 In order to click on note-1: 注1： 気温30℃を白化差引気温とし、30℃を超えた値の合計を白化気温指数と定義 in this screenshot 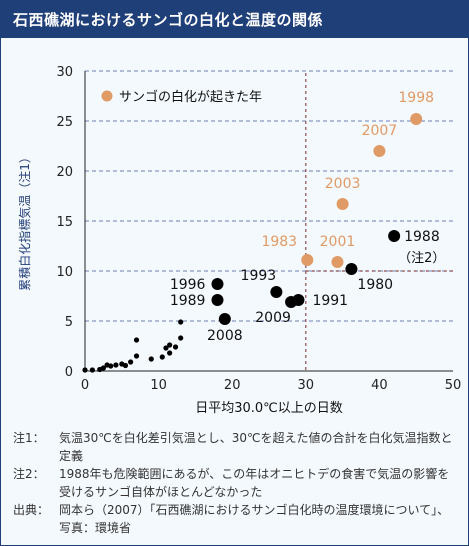, I will do `click(237, 447)`.